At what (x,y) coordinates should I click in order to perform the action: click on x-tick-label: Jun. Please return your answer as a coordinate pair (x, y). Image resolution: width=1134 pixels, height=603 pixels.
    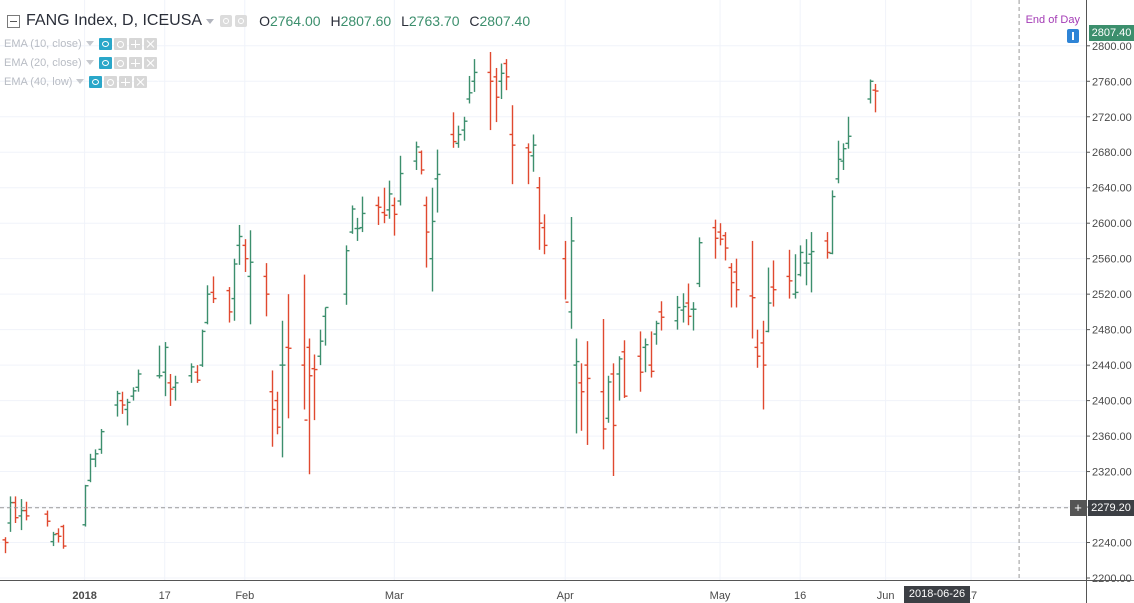
    Looking at the image, I should click on (886, 596).